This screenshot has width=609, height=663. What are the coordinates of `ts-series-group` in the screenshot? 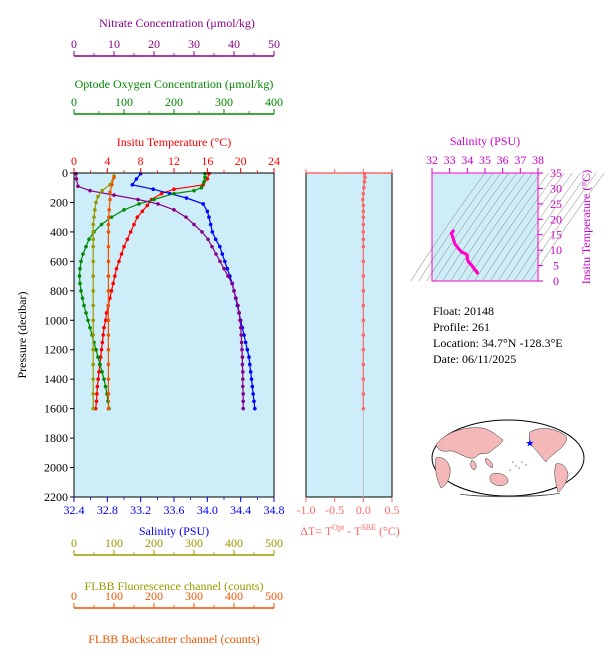 It's located at (464, 252).